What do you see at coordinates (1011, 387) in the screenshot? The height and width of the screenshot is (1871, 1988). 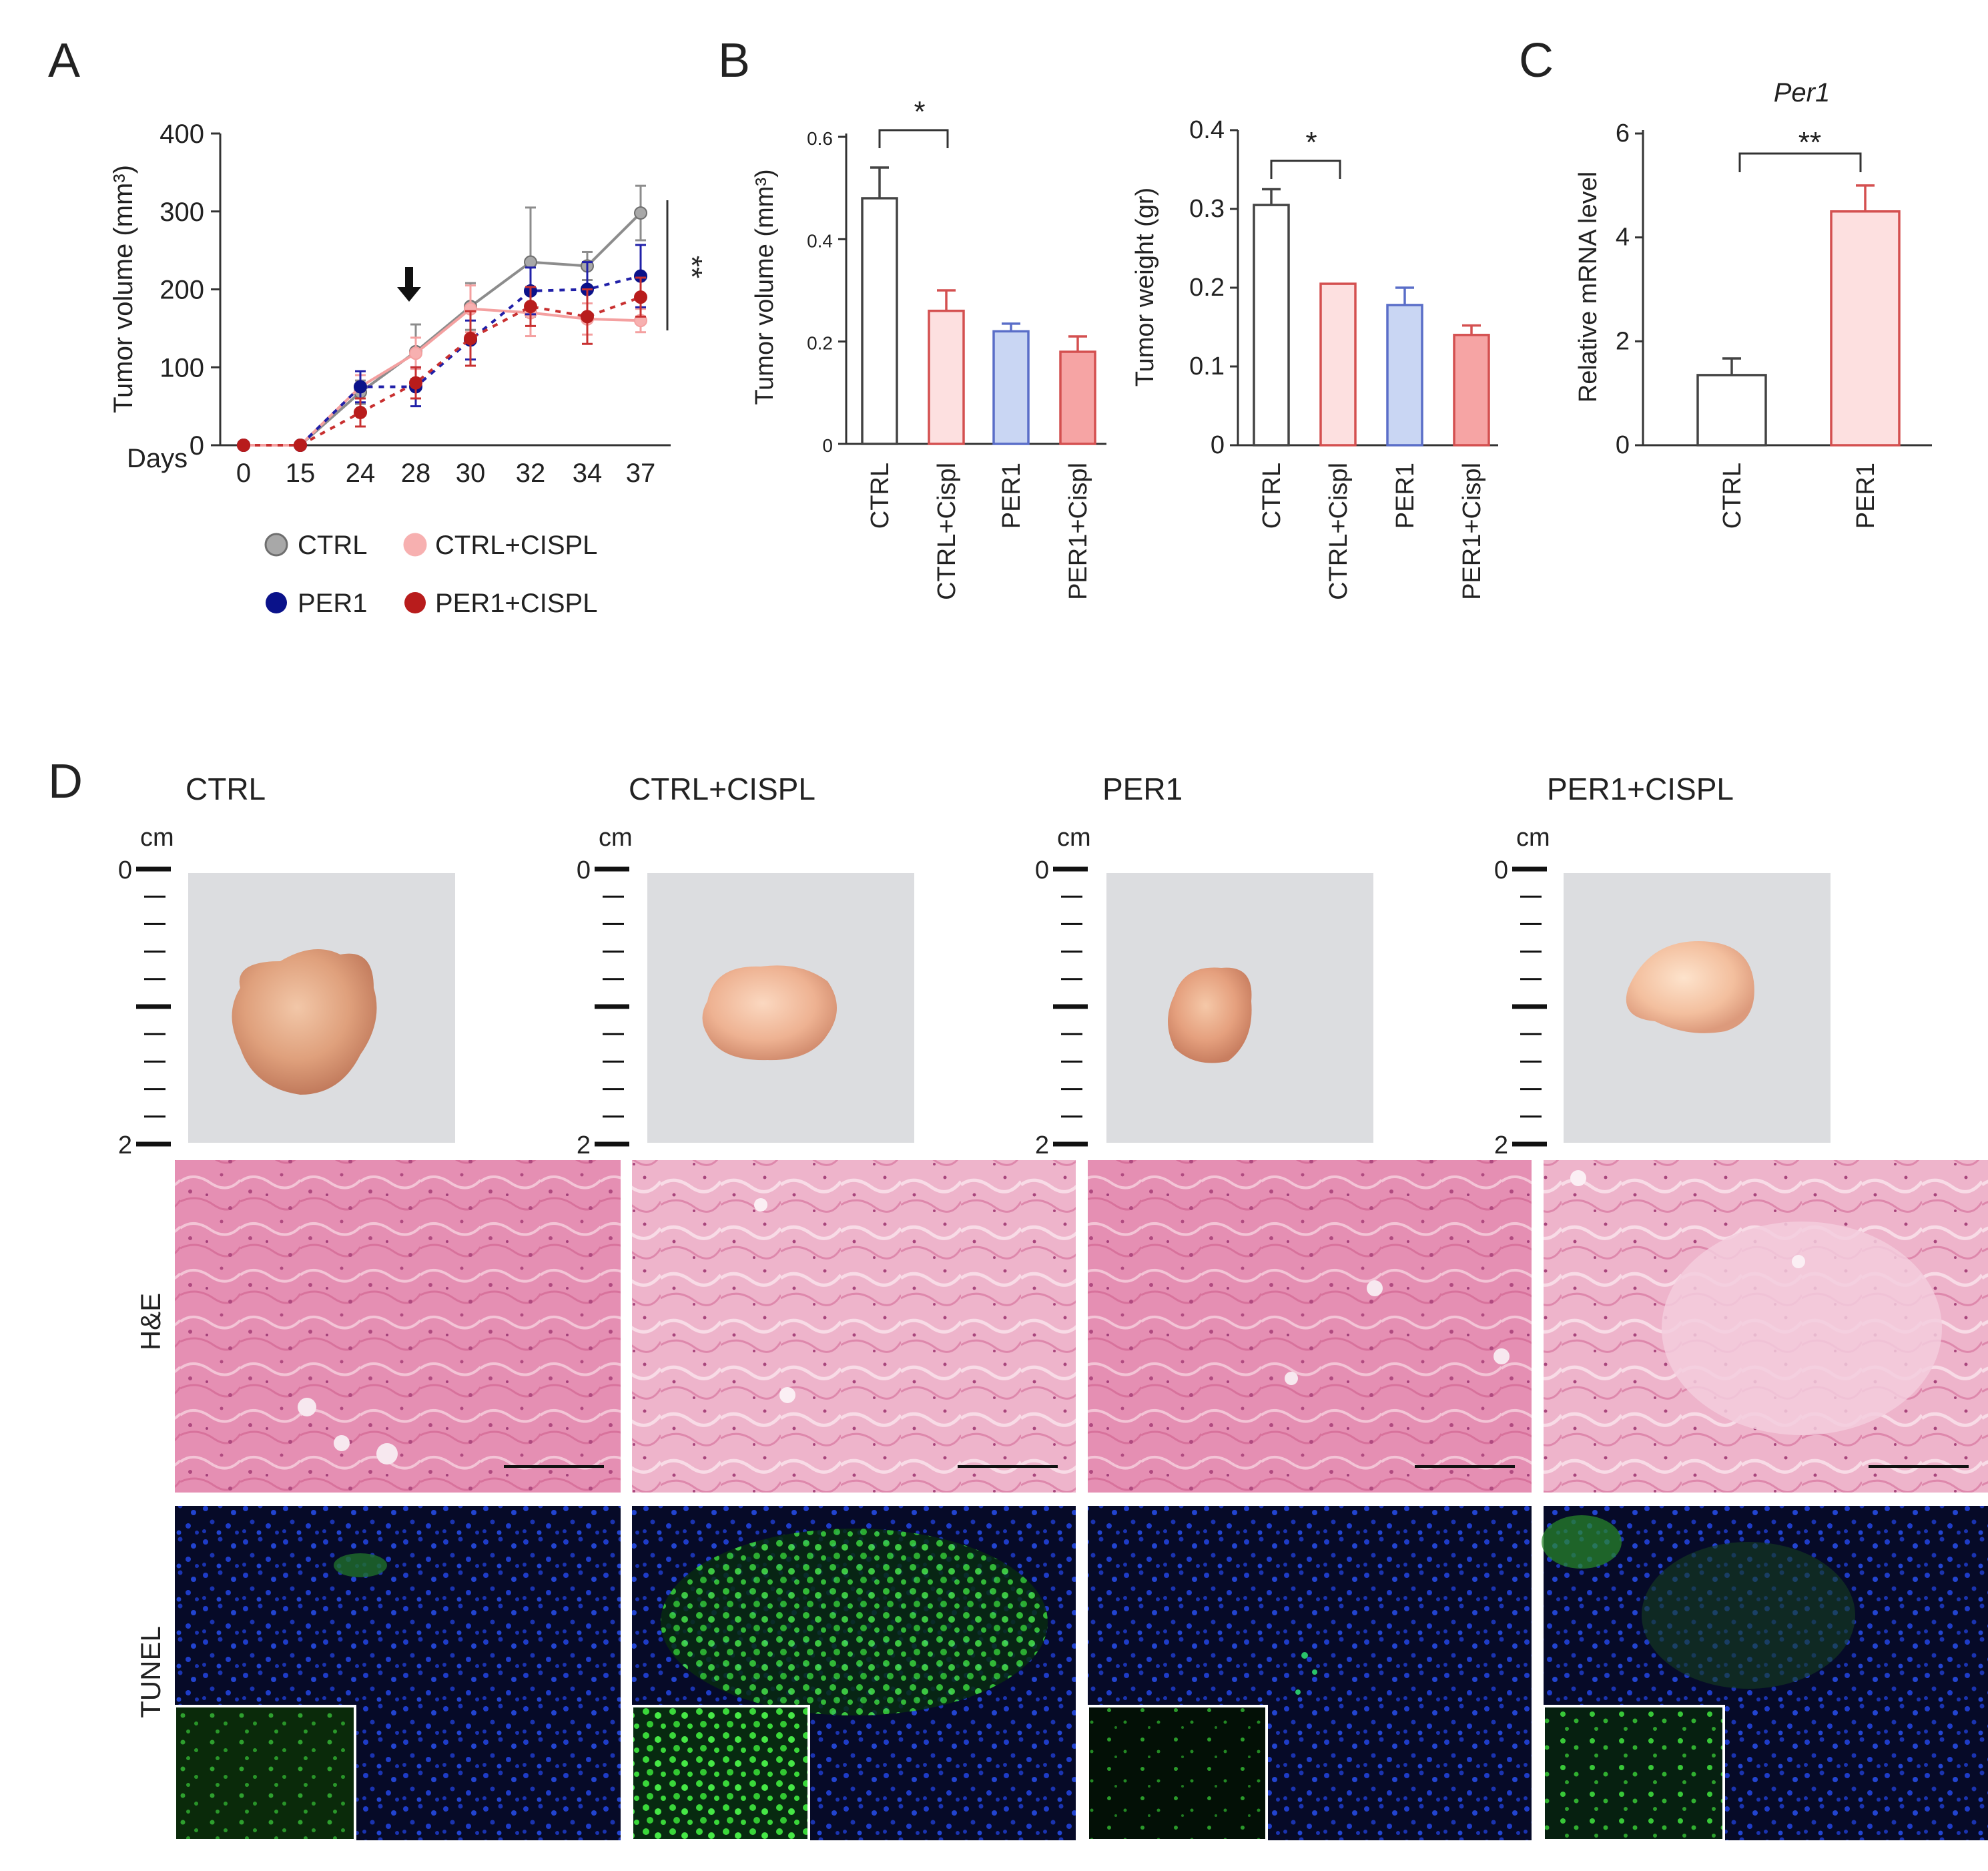 I see `b1-bar-per1` at bounding box center [1011, 387].